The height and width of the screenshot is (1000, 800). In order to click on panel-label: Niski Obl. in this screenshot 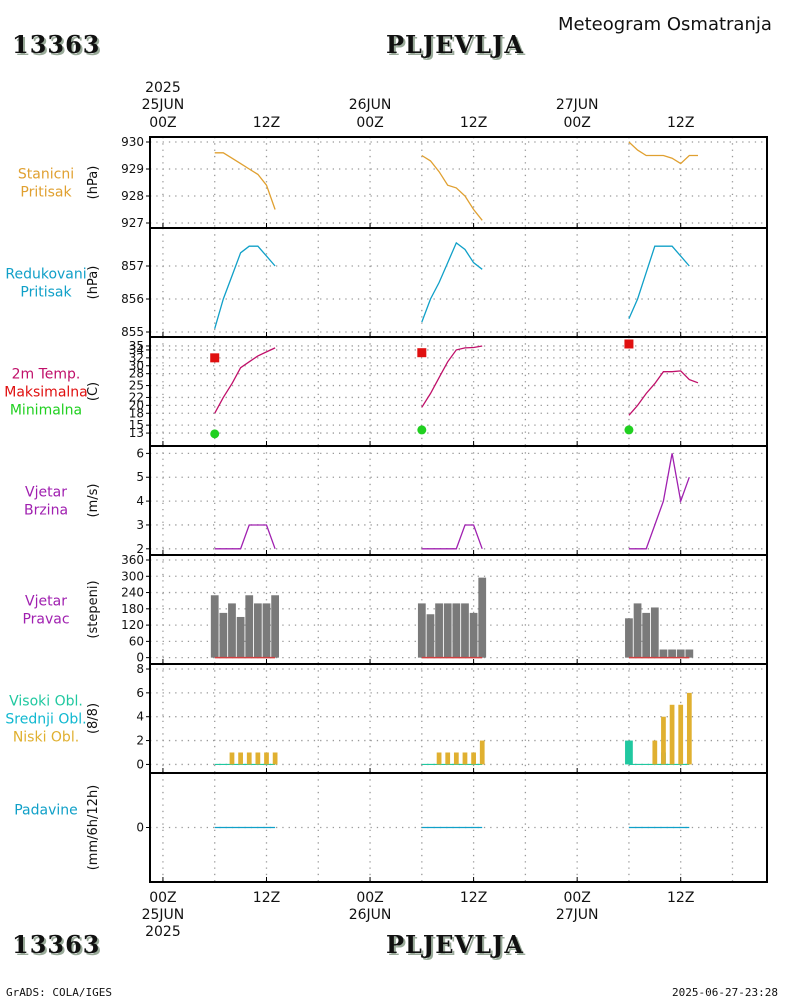, I will do `click(46, 738)`.